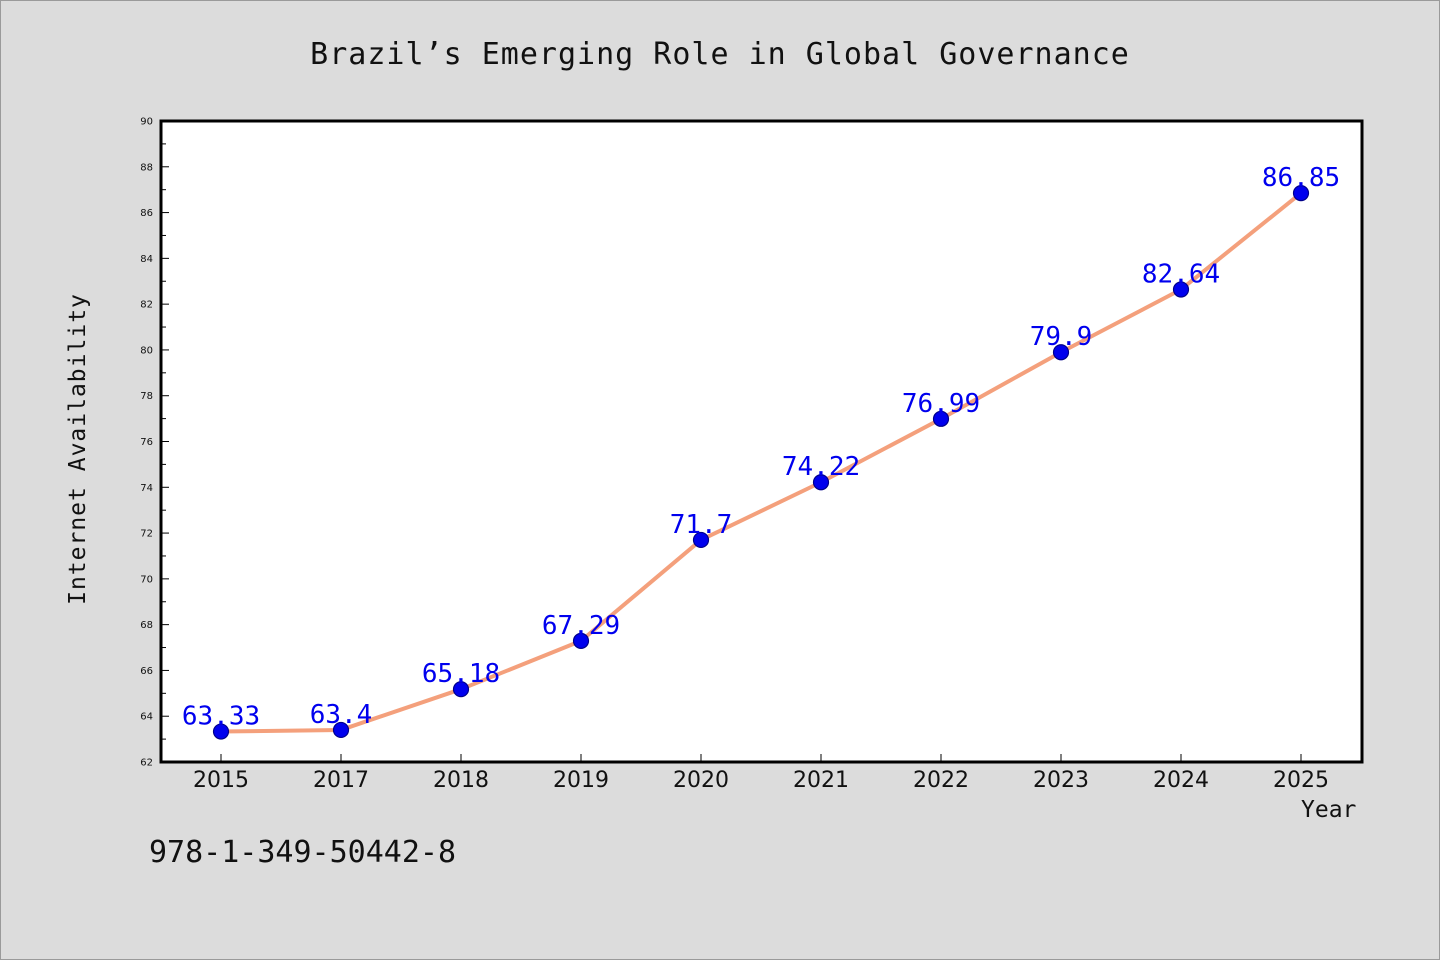  What do you see at coordinates (146, 579) in the screenshot?
I see `y-tick-label: 70` at bounding box center [146, 579].